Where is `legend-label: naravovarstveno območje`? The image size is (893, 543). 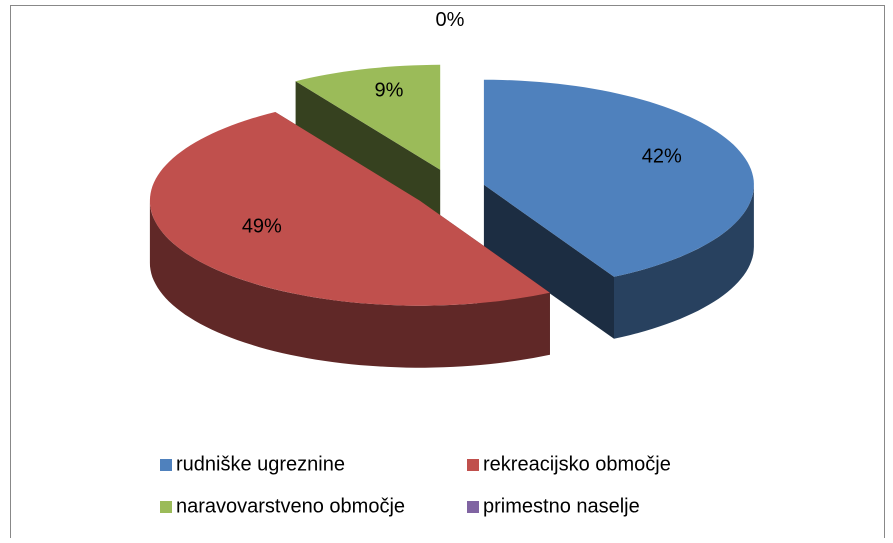
legend-label: naravovarstveno območje is located at coordinates (290, 506).